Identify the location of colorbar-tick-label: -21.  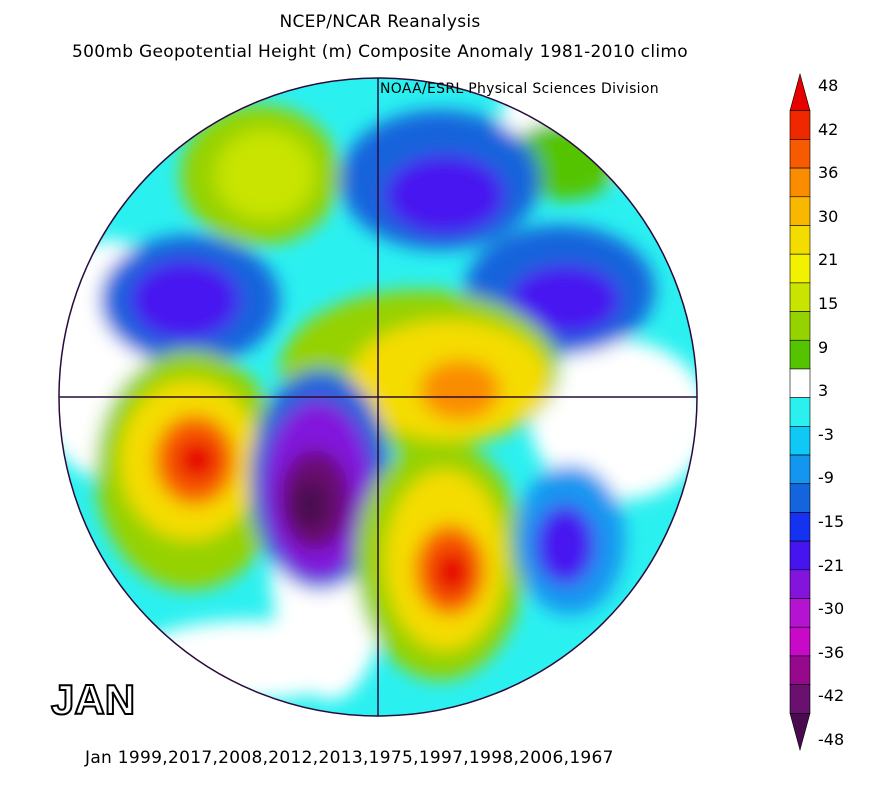
(831, 565).